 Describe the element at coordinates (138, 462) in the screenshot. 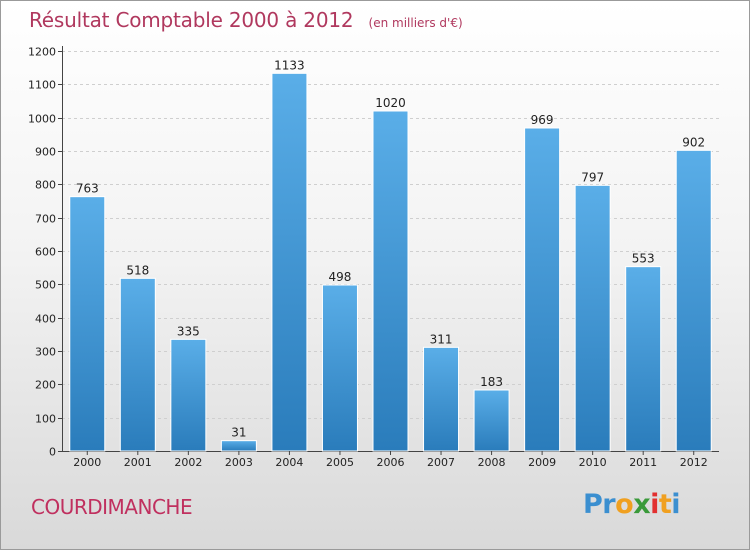

I see `x-tick-label-2001: 2001` at that location.